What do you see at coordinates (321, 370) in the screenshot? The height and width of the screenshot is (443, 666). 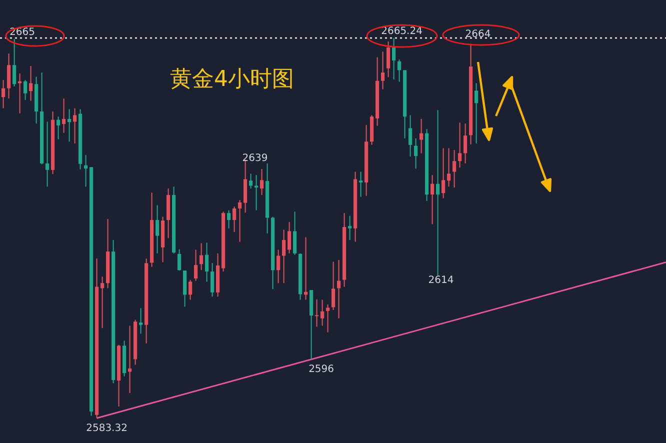 I see `annotation: 2596` at bounding box center [321, 370].